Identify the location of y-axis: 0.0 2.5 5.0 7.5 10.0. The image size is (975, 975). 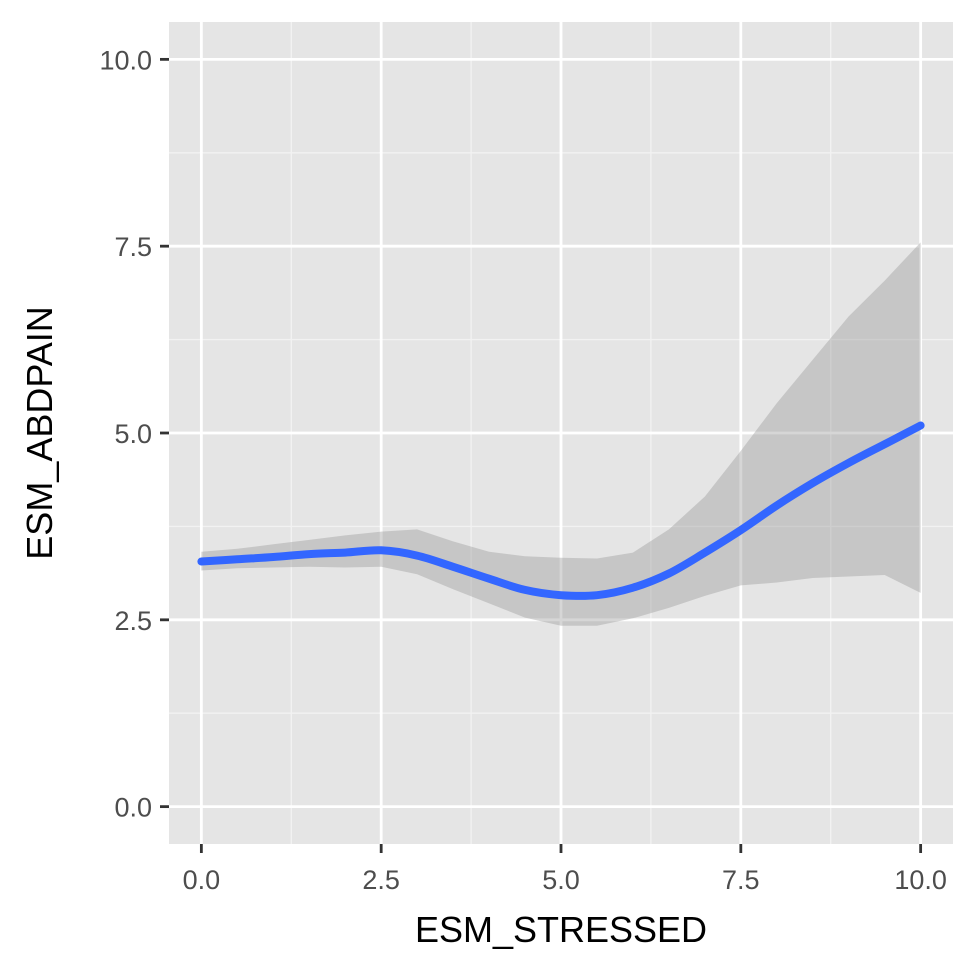
(134, 434).